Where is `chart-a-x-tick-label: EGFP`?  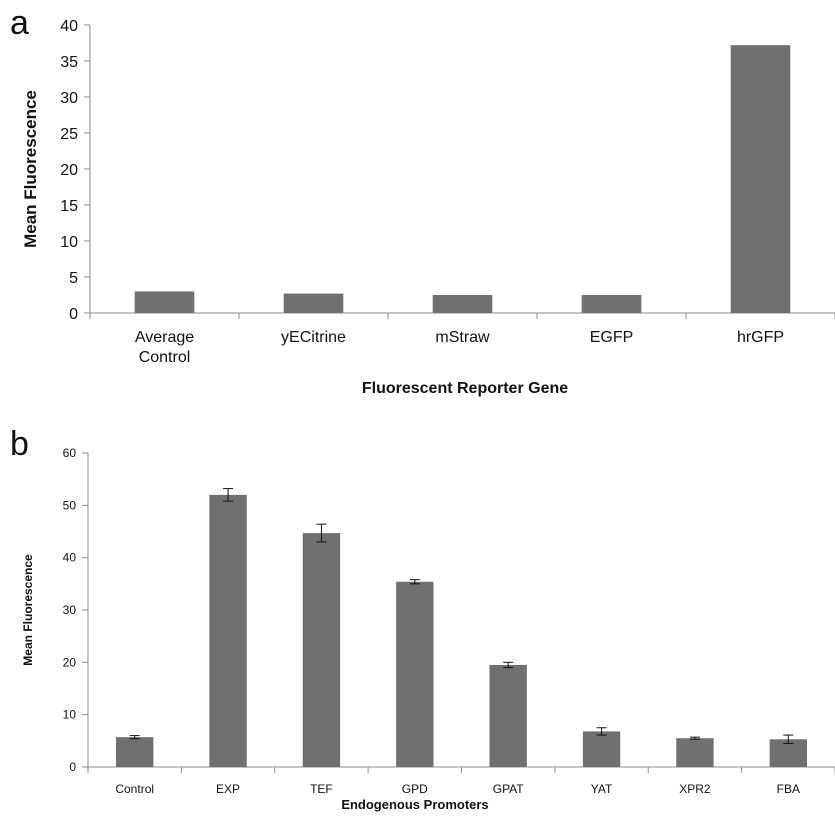
chart-a-x-tick-label: EGFP is located at coordinates (612, 337).